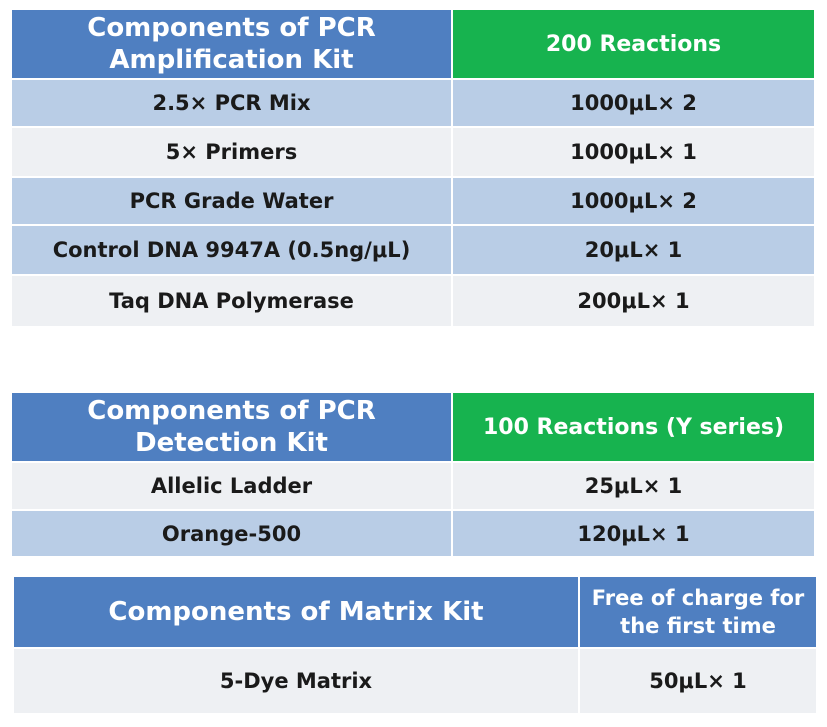 This screenshot has width=827, height=727. I want to click on table-row: PCR Grade Water 1000μL× 2, so click(413, 202).